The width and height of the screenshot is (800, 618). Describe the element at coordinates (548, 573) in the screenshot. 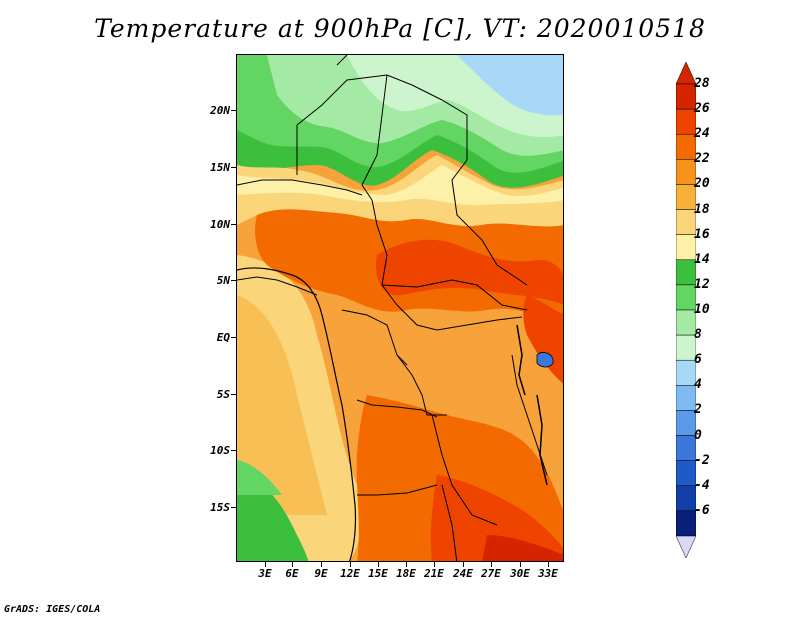

I see `lon-label-33e: 33E` at that location.